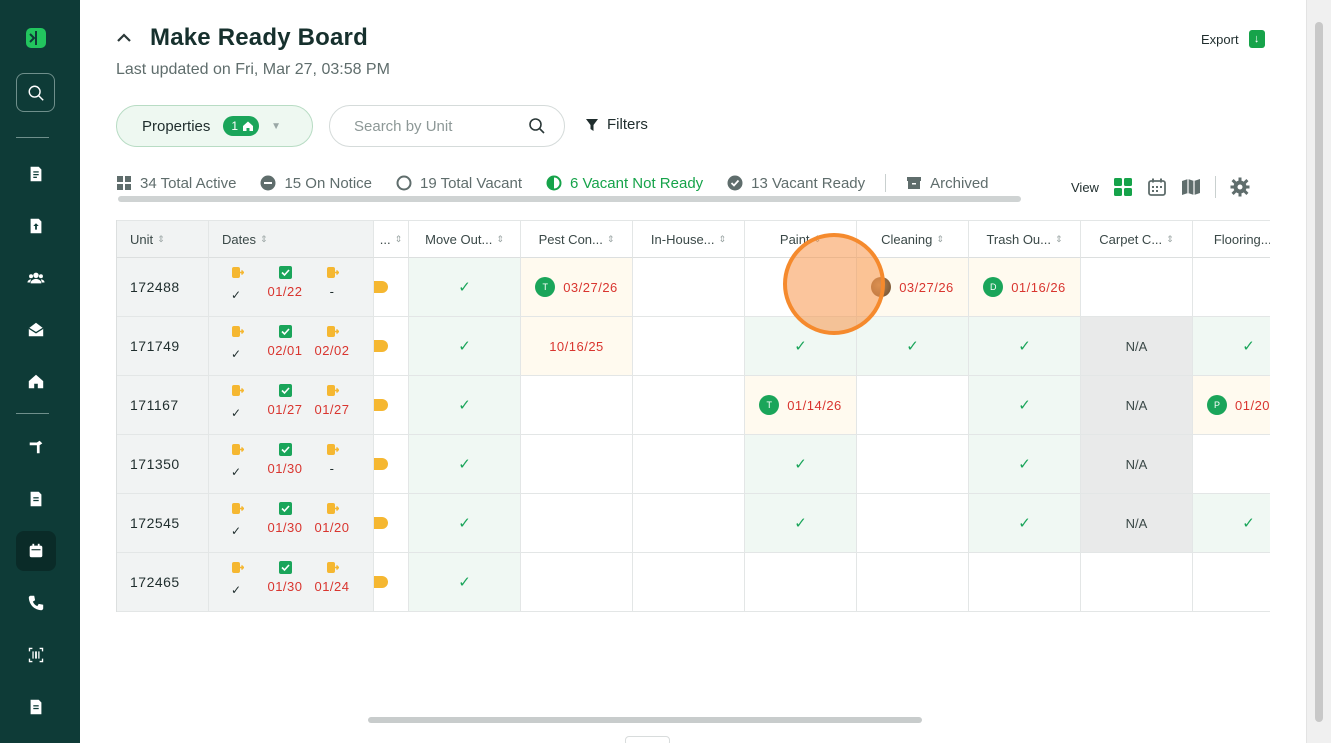 The image size is (1331, 743). I want to click on calendar-view-icon, so click(1157, 187).